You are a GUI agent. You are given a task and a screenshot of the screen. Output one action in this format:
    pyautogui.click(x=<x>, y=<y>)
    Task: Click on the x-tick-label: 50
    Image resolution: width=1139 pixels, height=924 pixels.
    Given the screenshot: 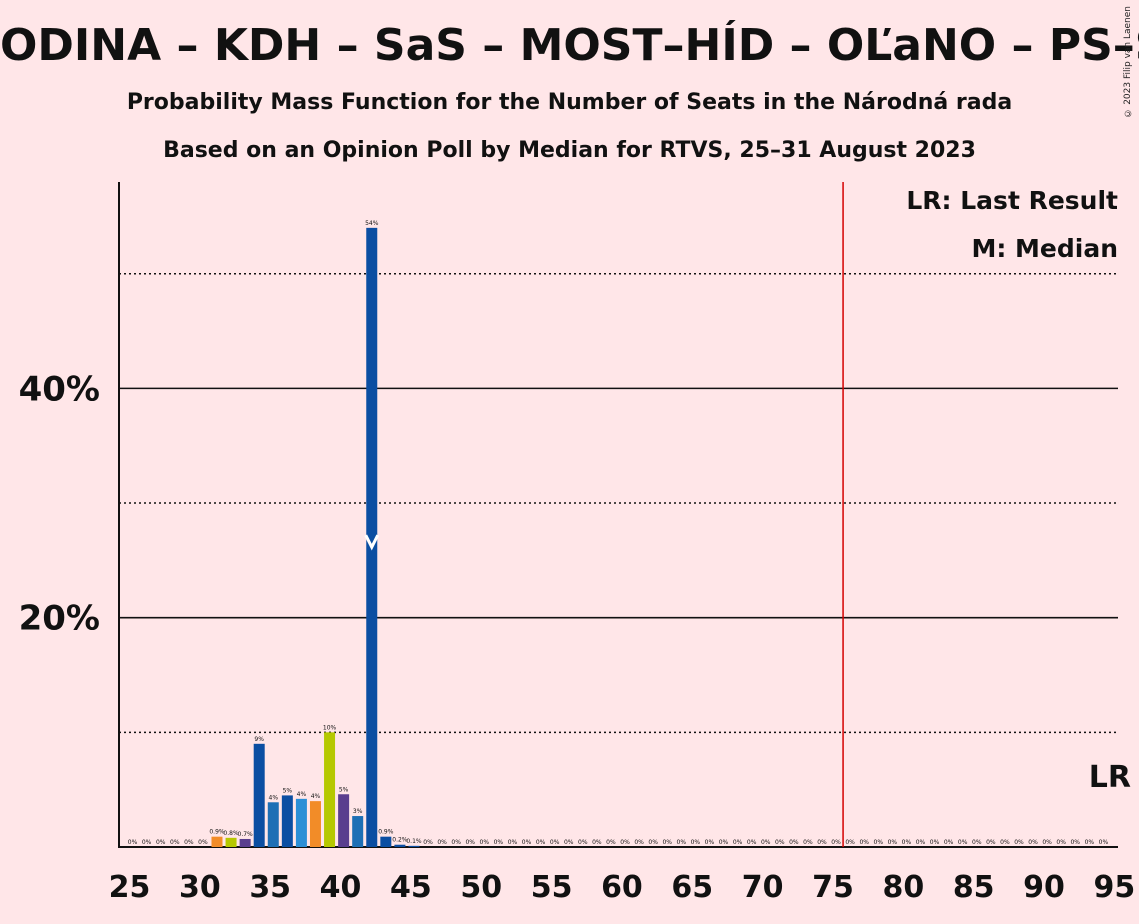 What is the action you would take?
    pyautogui.click(x=481, y=887)
    